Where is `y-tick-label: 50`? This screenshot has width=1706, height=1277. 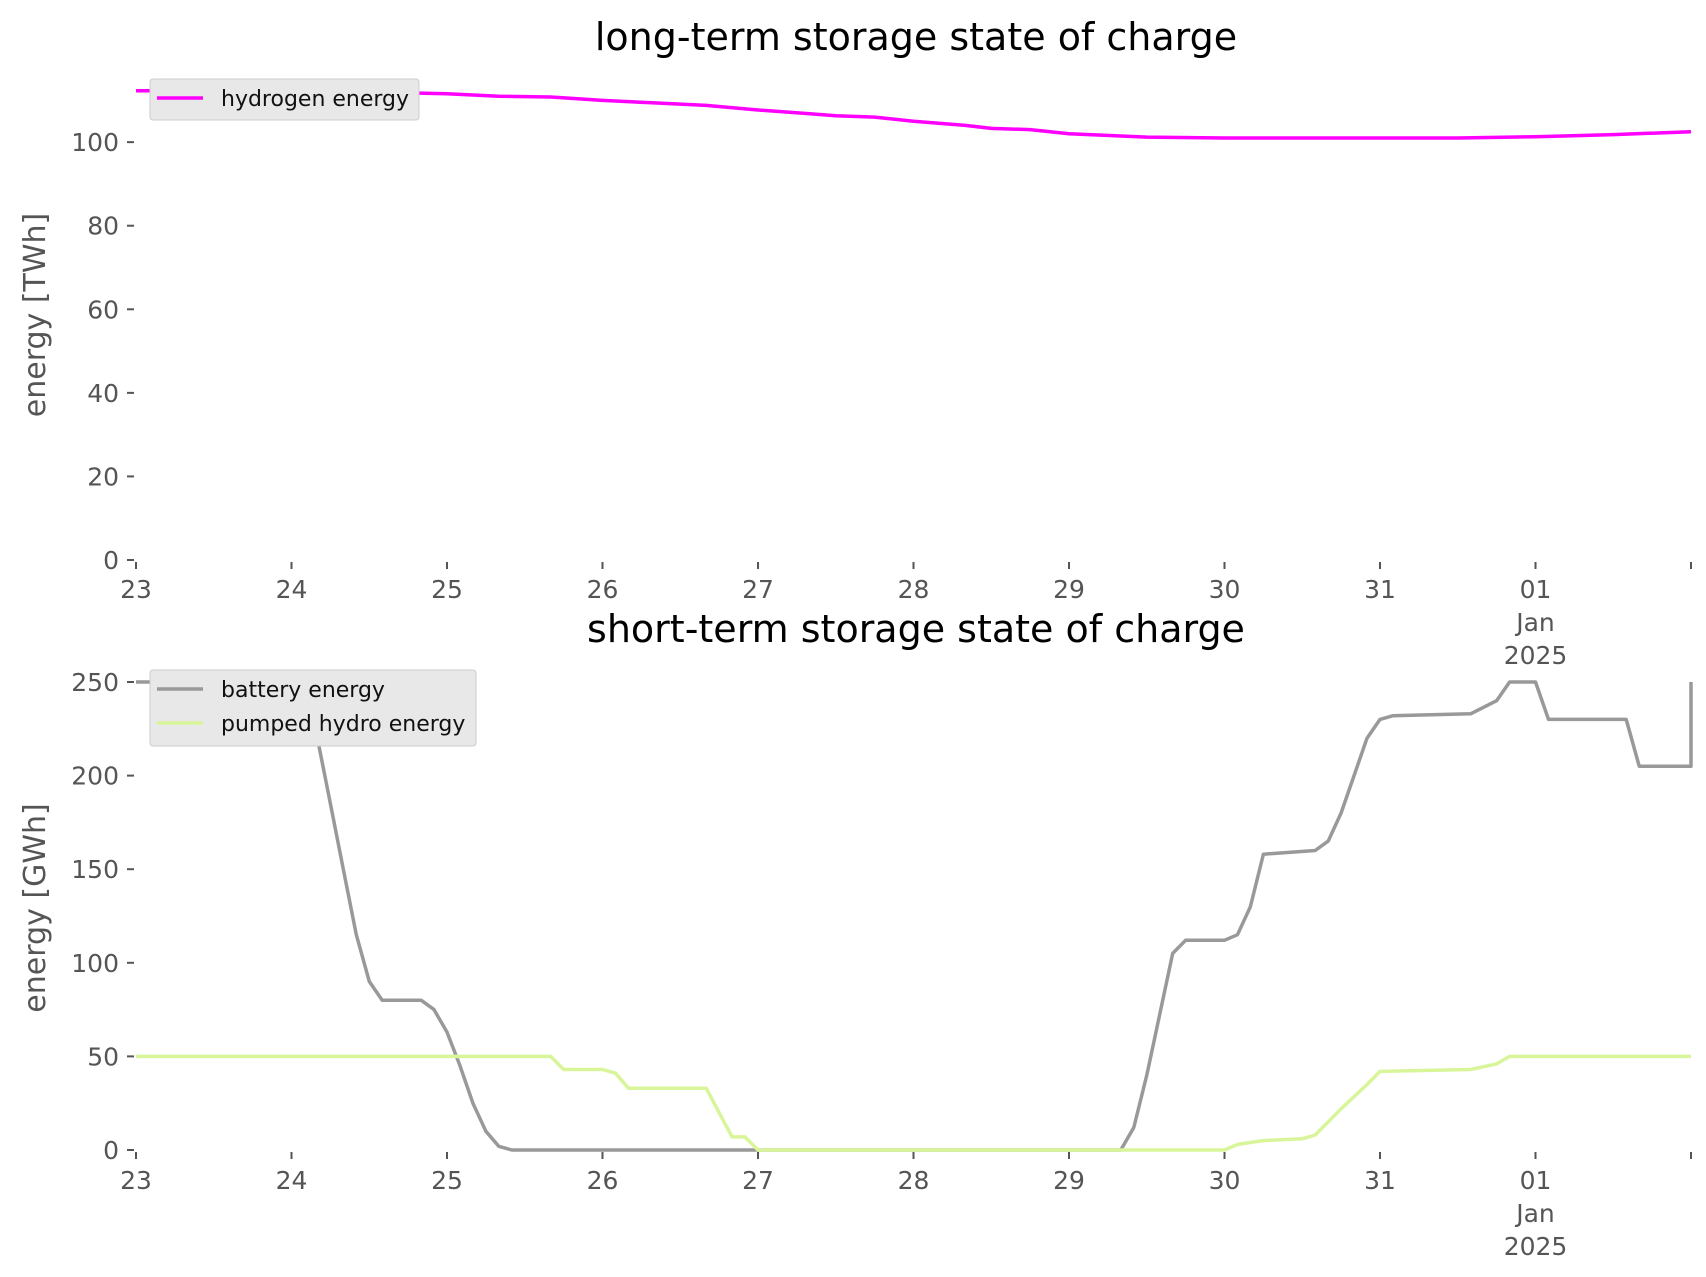 y-tick-label: 50 is located at coordinates (103, 1056).